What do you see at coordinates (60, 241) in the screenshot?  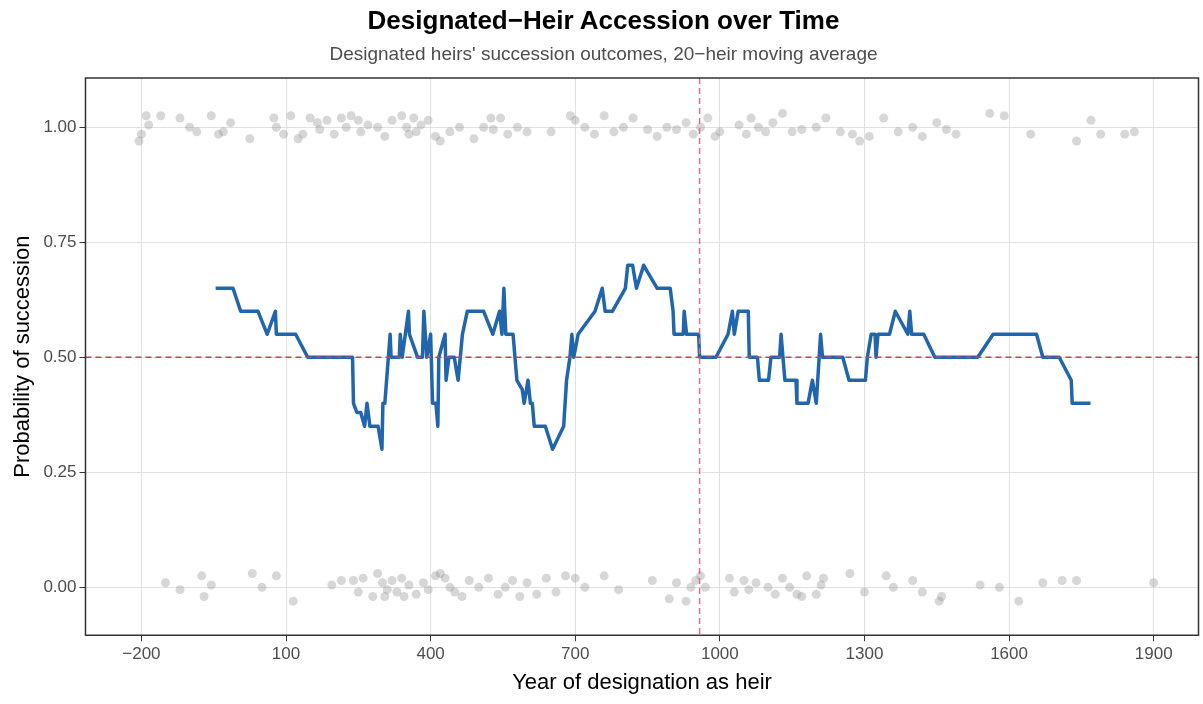 I see `y-tick-label: 0.75` at bounding box center [60, 241].